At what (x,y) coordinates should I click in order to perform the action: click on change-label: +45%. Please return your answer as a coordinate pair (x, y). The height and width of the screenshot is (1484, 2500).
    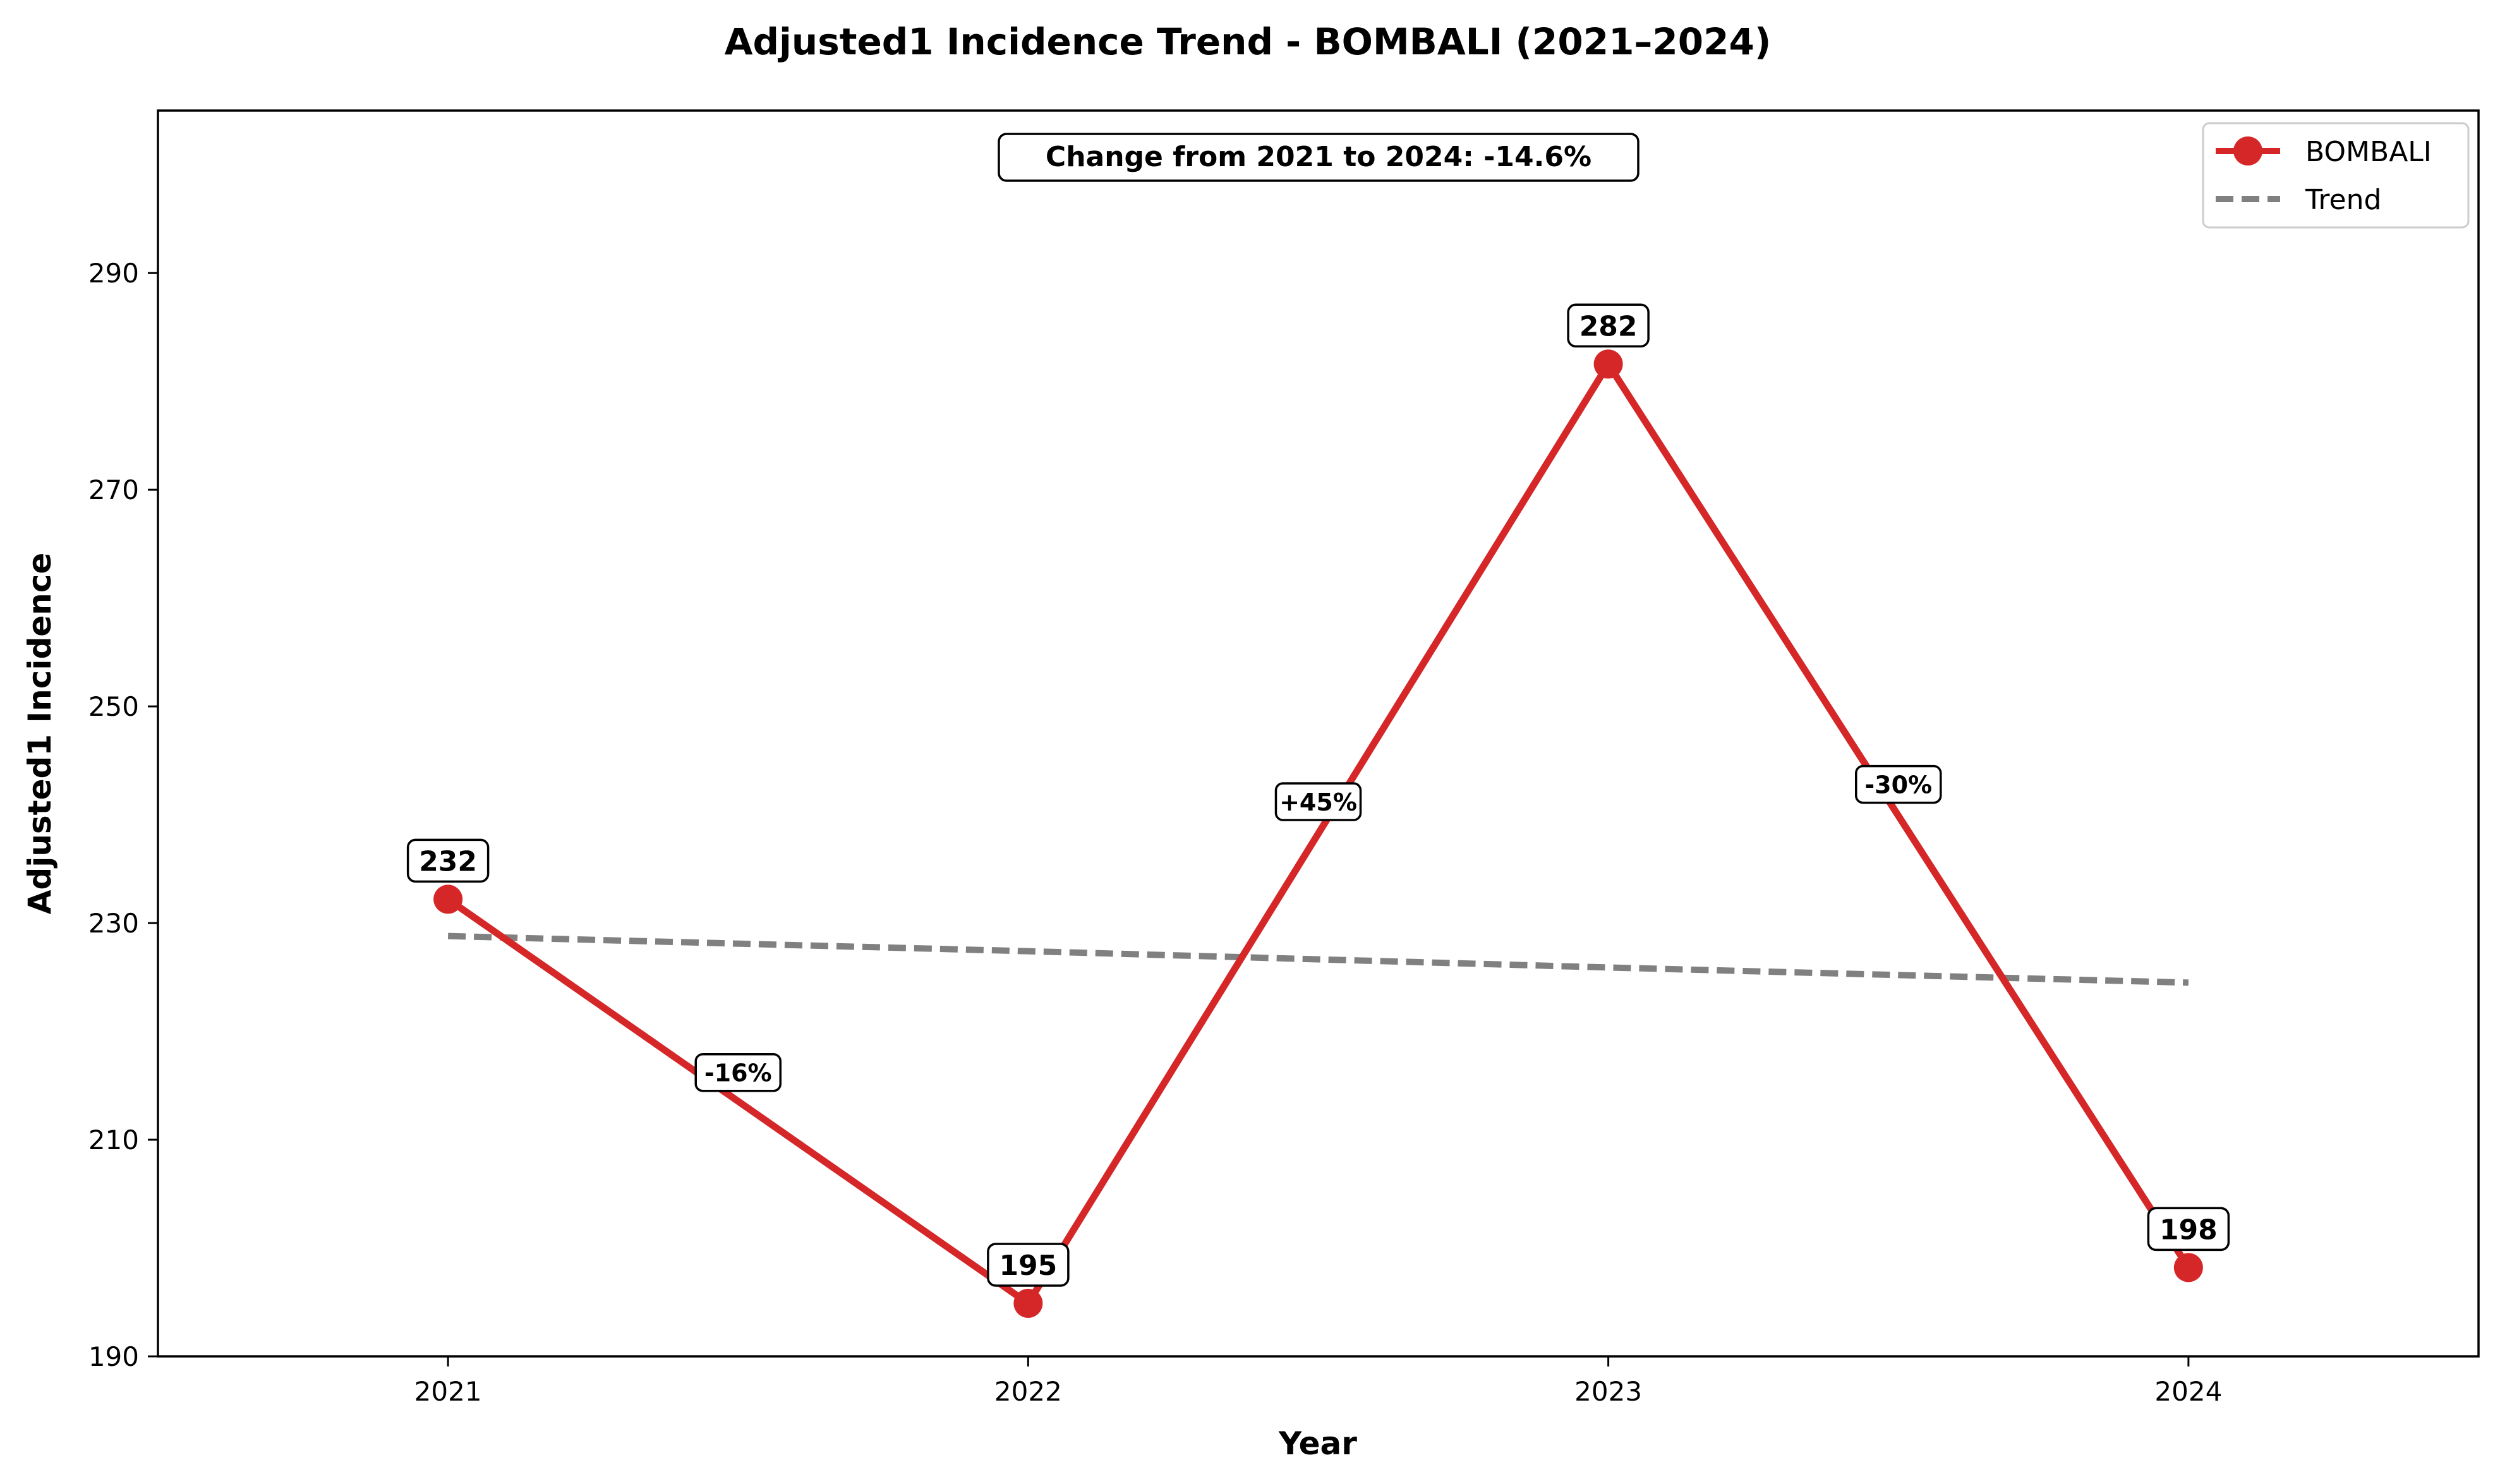
    Looking at the image, I should click on (1318, 802).